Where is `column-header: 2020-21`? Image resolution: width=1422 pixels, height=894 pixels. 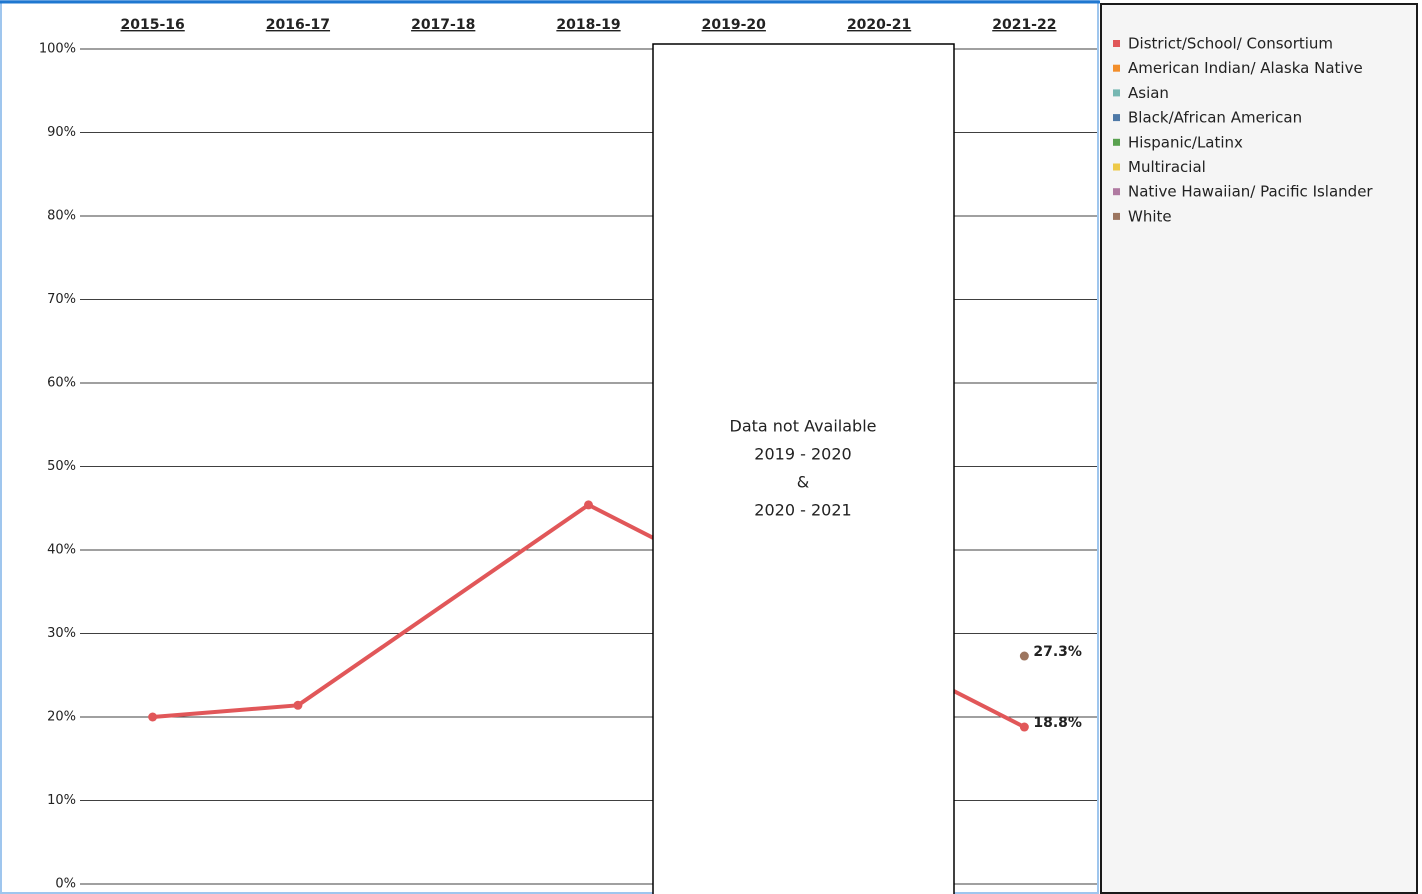 column-header: 2020-21 is located at coordinates (879, 25).